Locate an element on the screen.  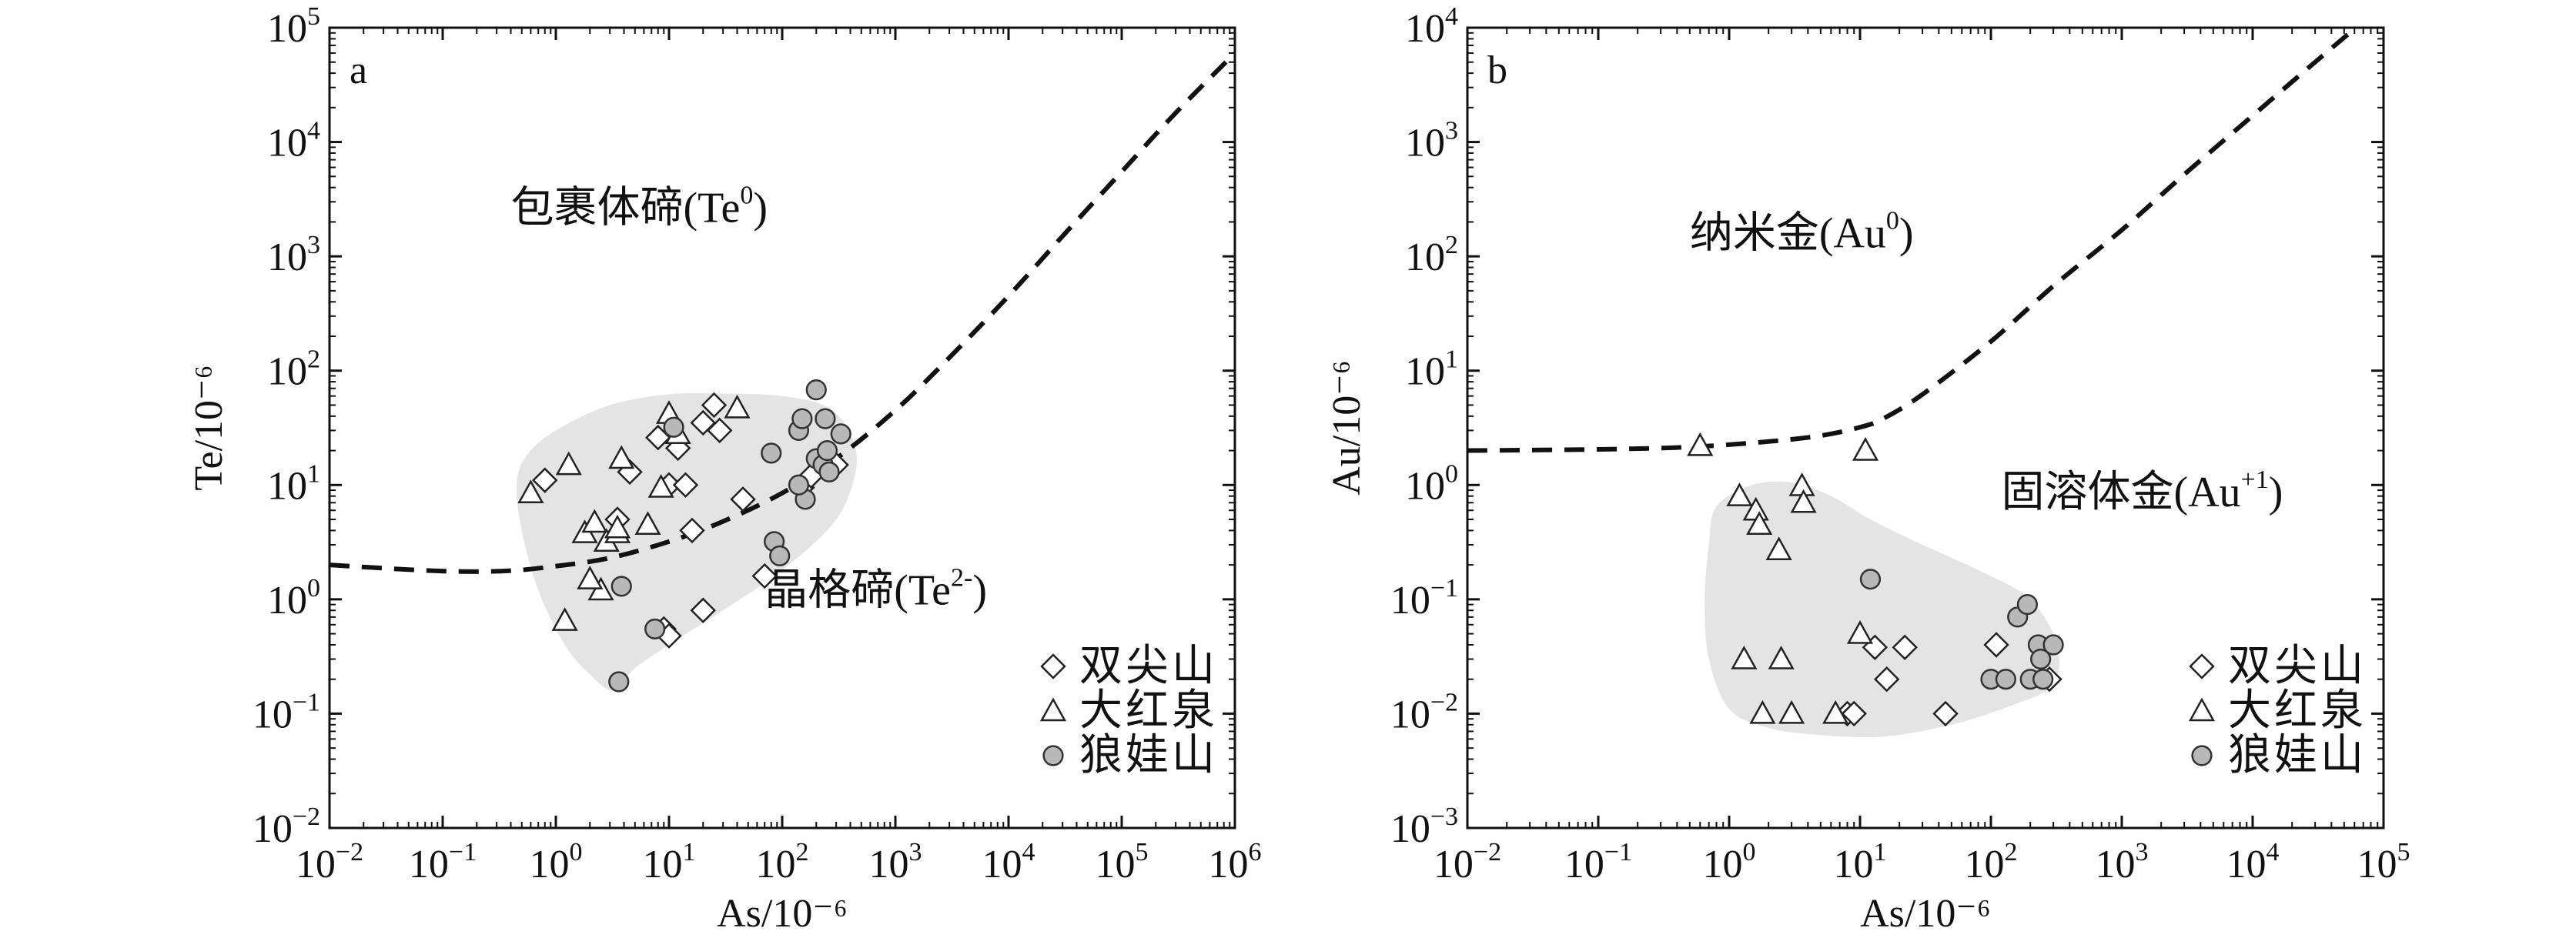
y-tick-label: 10³ is located at coordinates (294, 255).